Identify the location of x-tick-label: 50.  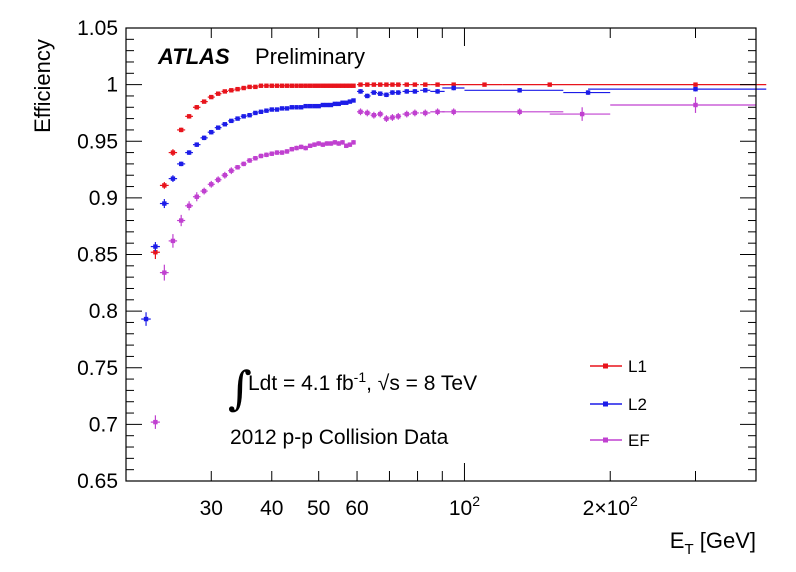
(318, 508).